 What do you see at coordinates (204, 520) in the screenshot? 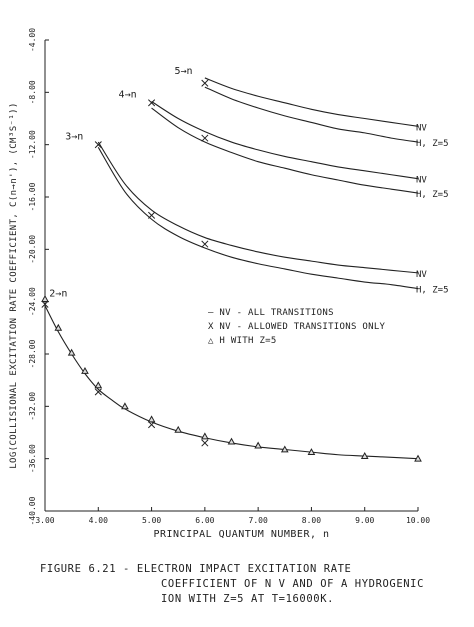
I see `x-tick-label: 6.00` at bounding box center [204, 520].